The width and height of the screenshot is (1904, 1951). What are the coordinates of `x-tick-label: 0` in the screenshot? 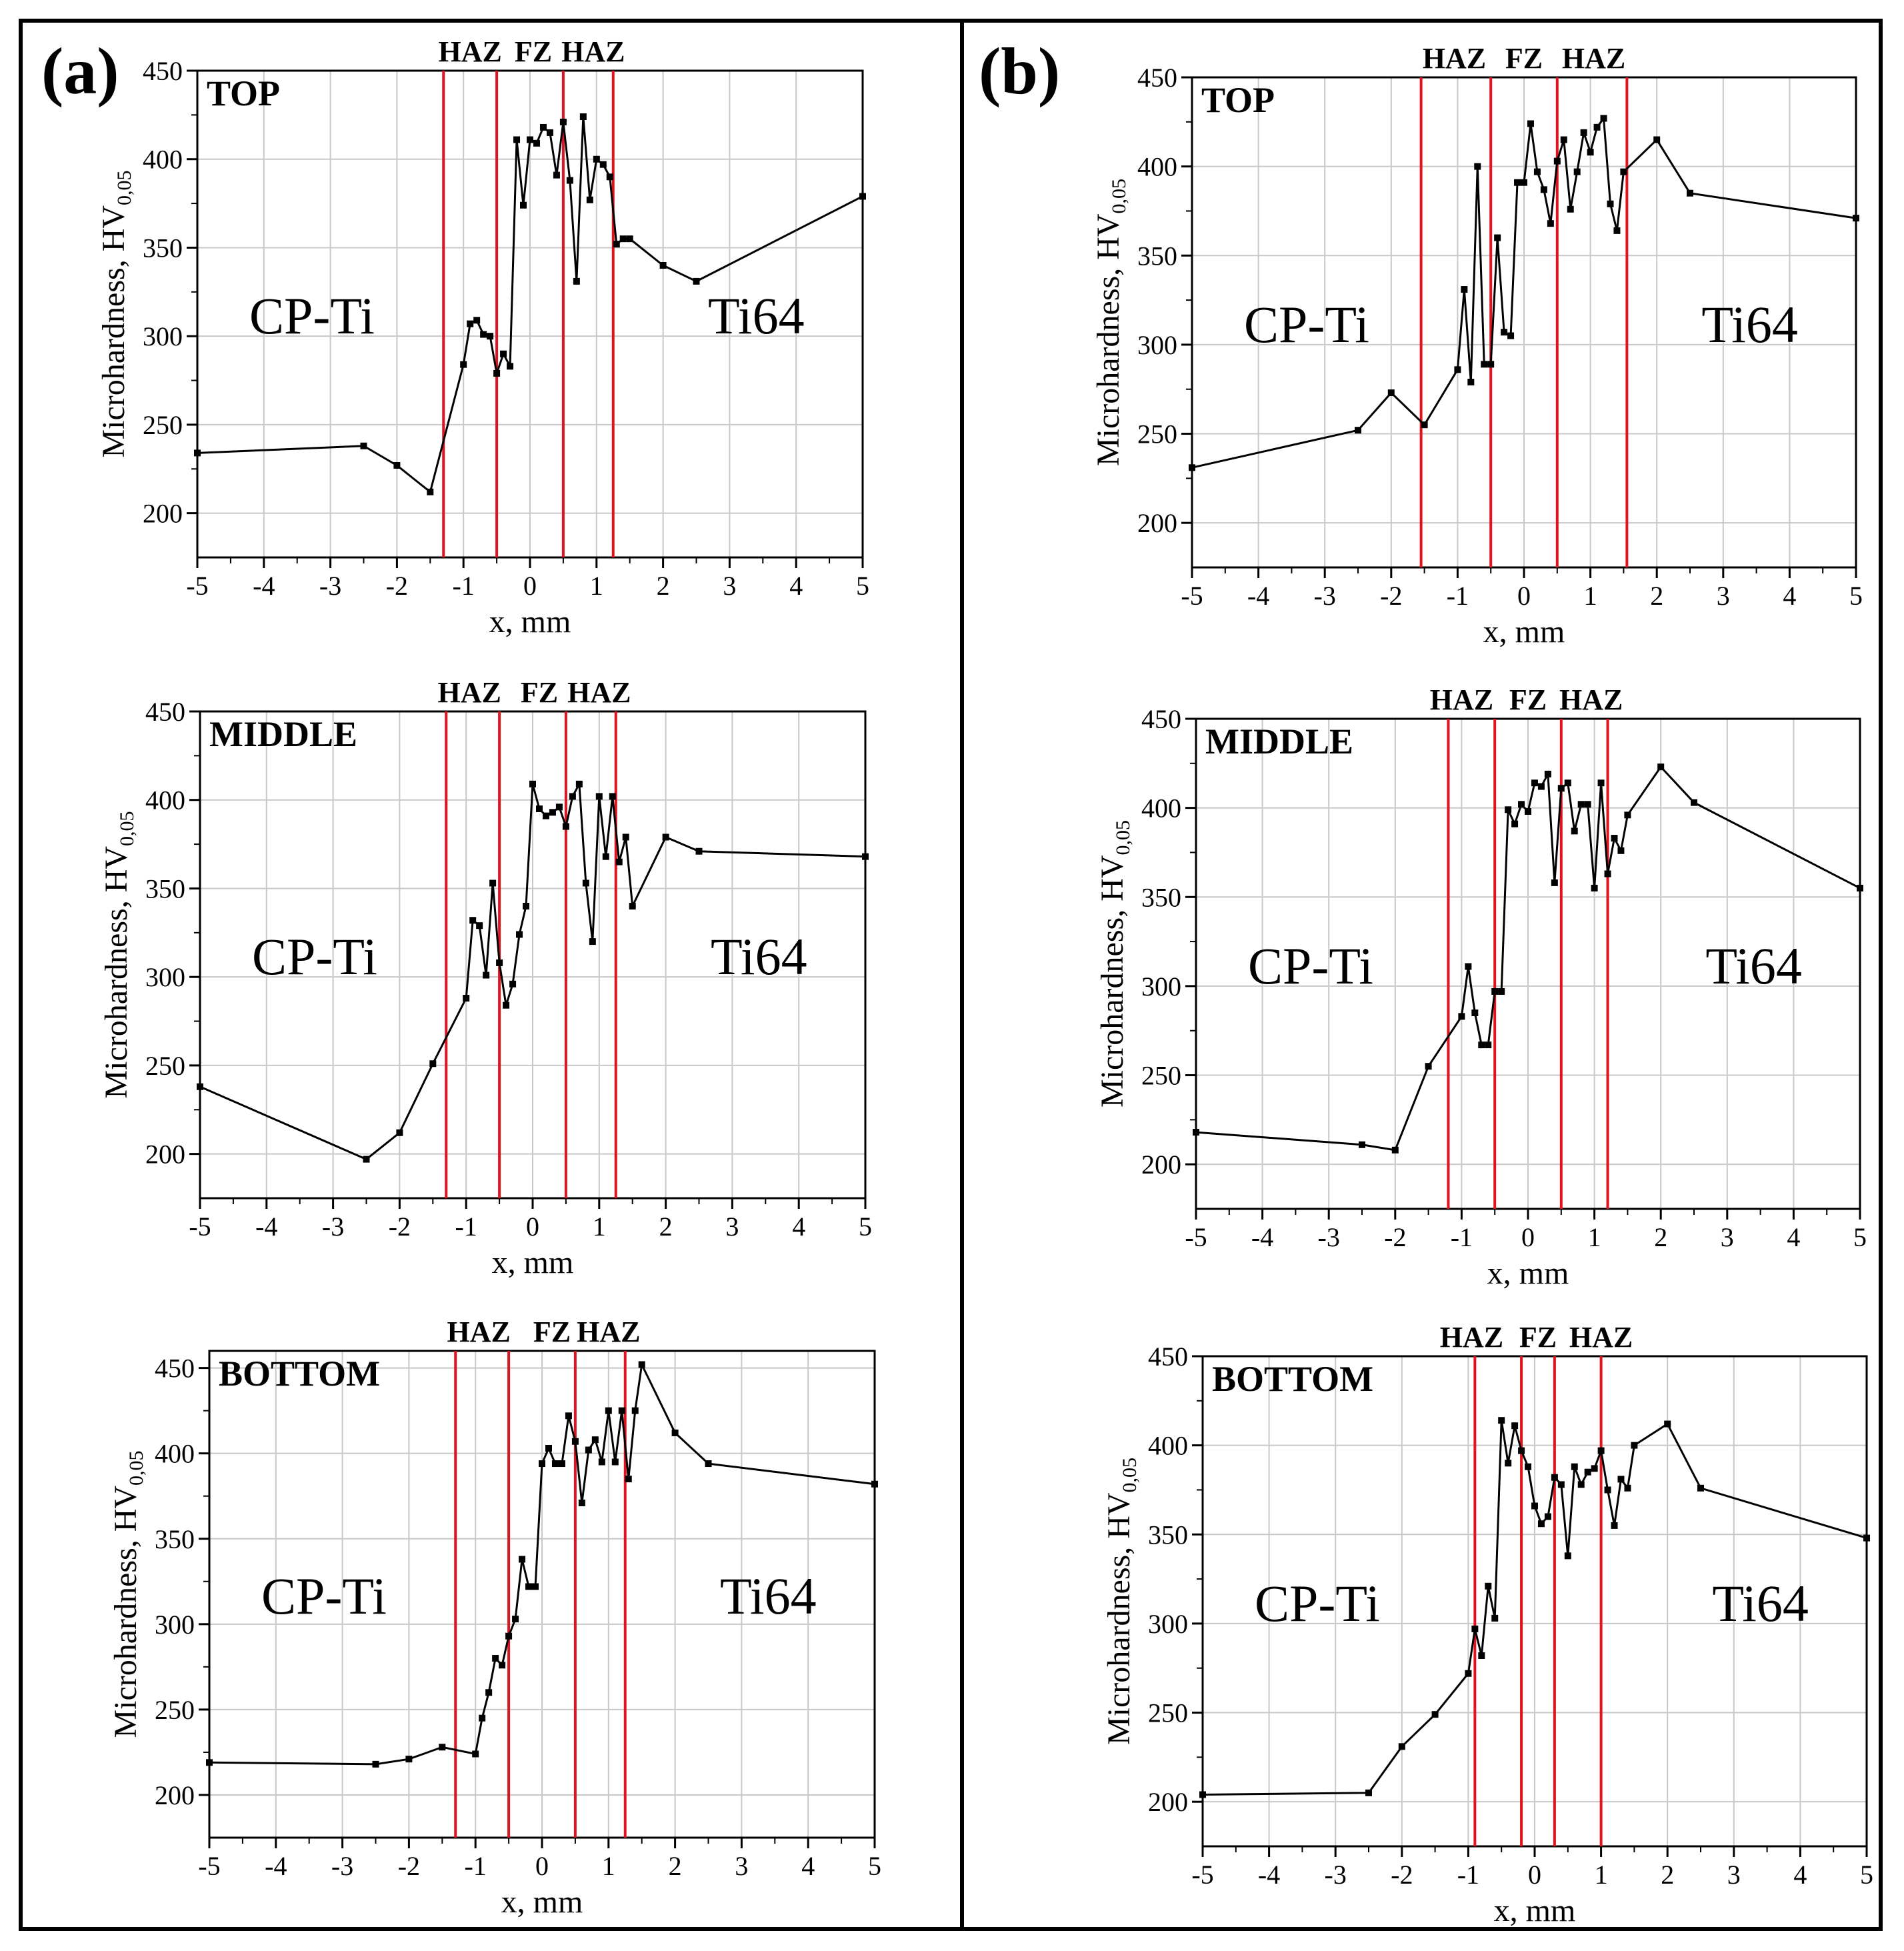 It's located at (1534, 1875).